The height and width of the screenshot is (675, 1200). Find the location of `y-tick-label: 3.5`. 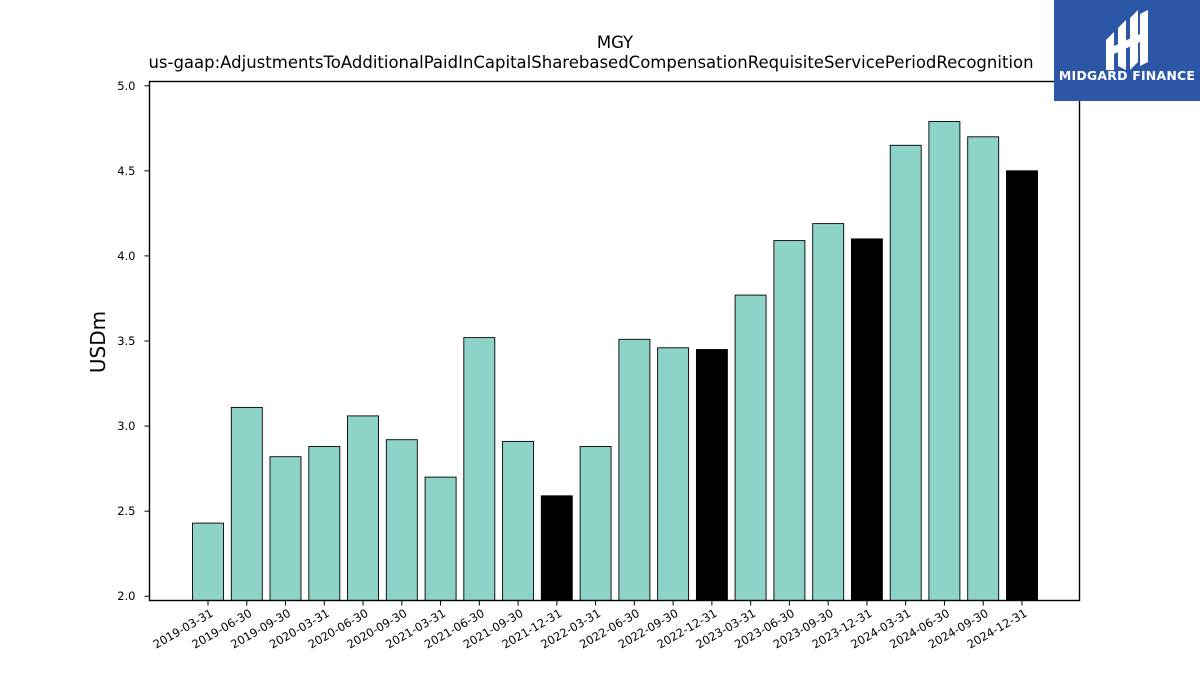

y-tick-label: 3.5 is located at coordinates (126, 341).